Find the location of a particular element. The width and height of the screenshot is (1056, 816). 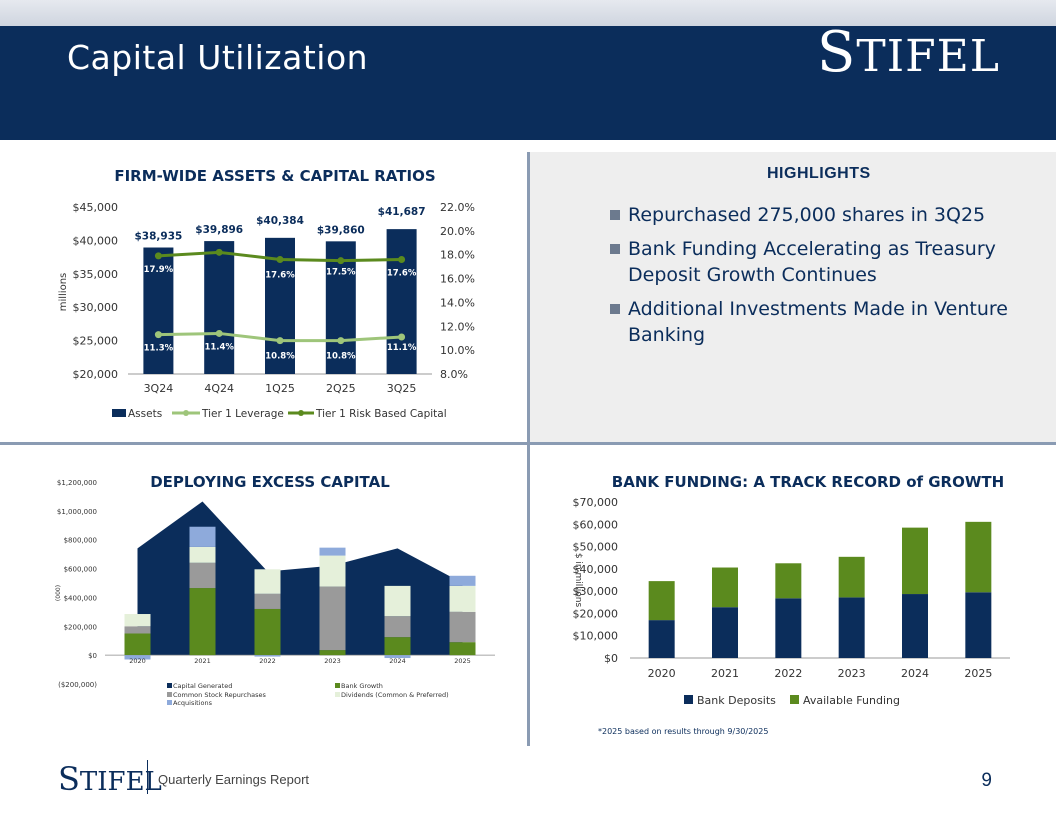

y-tick-label: $10,000 is located at coordinates (596, 636).